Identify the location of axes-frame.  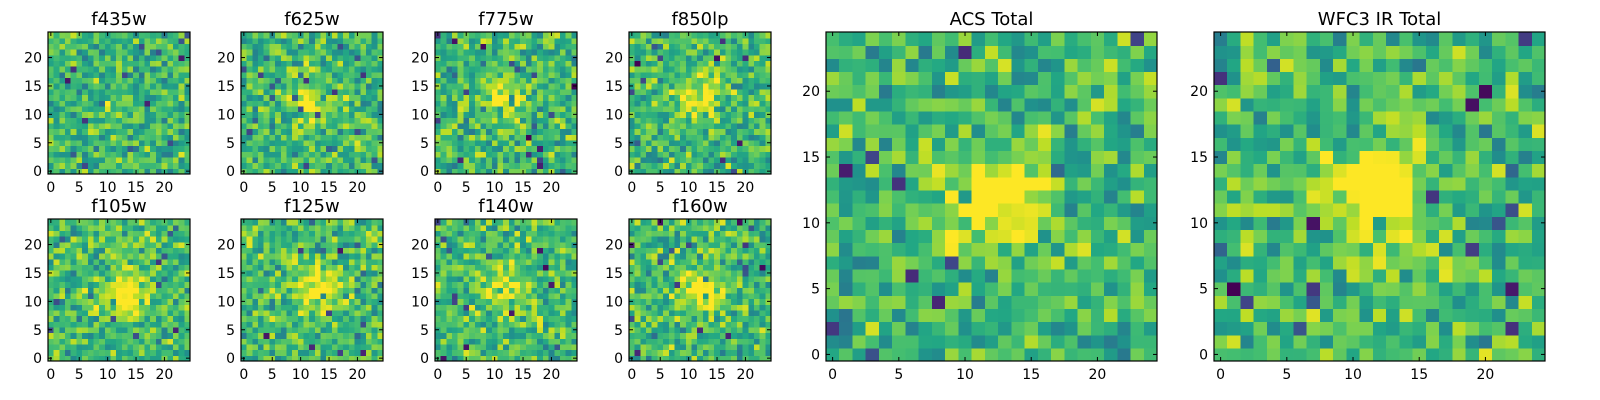
(700, 103).